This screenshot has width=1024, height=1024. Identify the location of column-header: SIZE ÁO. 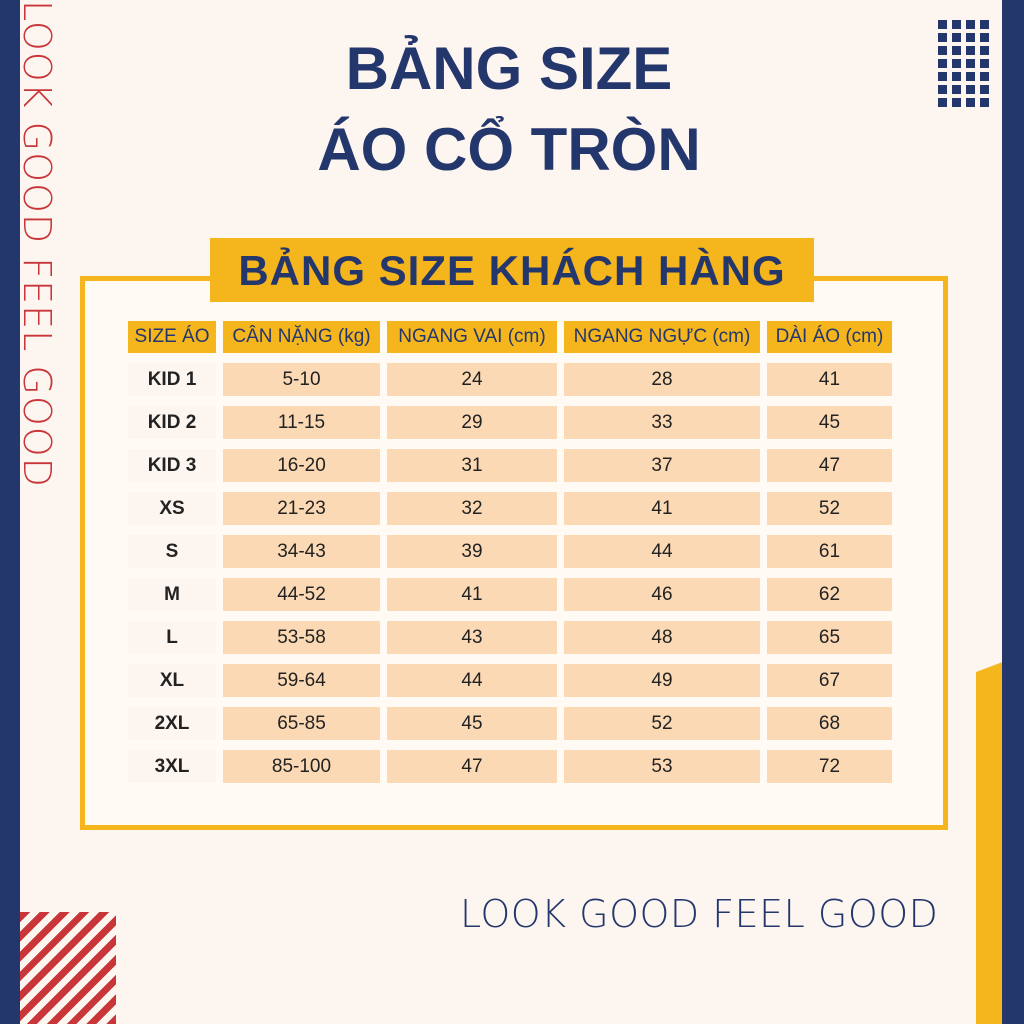
(172, 337).